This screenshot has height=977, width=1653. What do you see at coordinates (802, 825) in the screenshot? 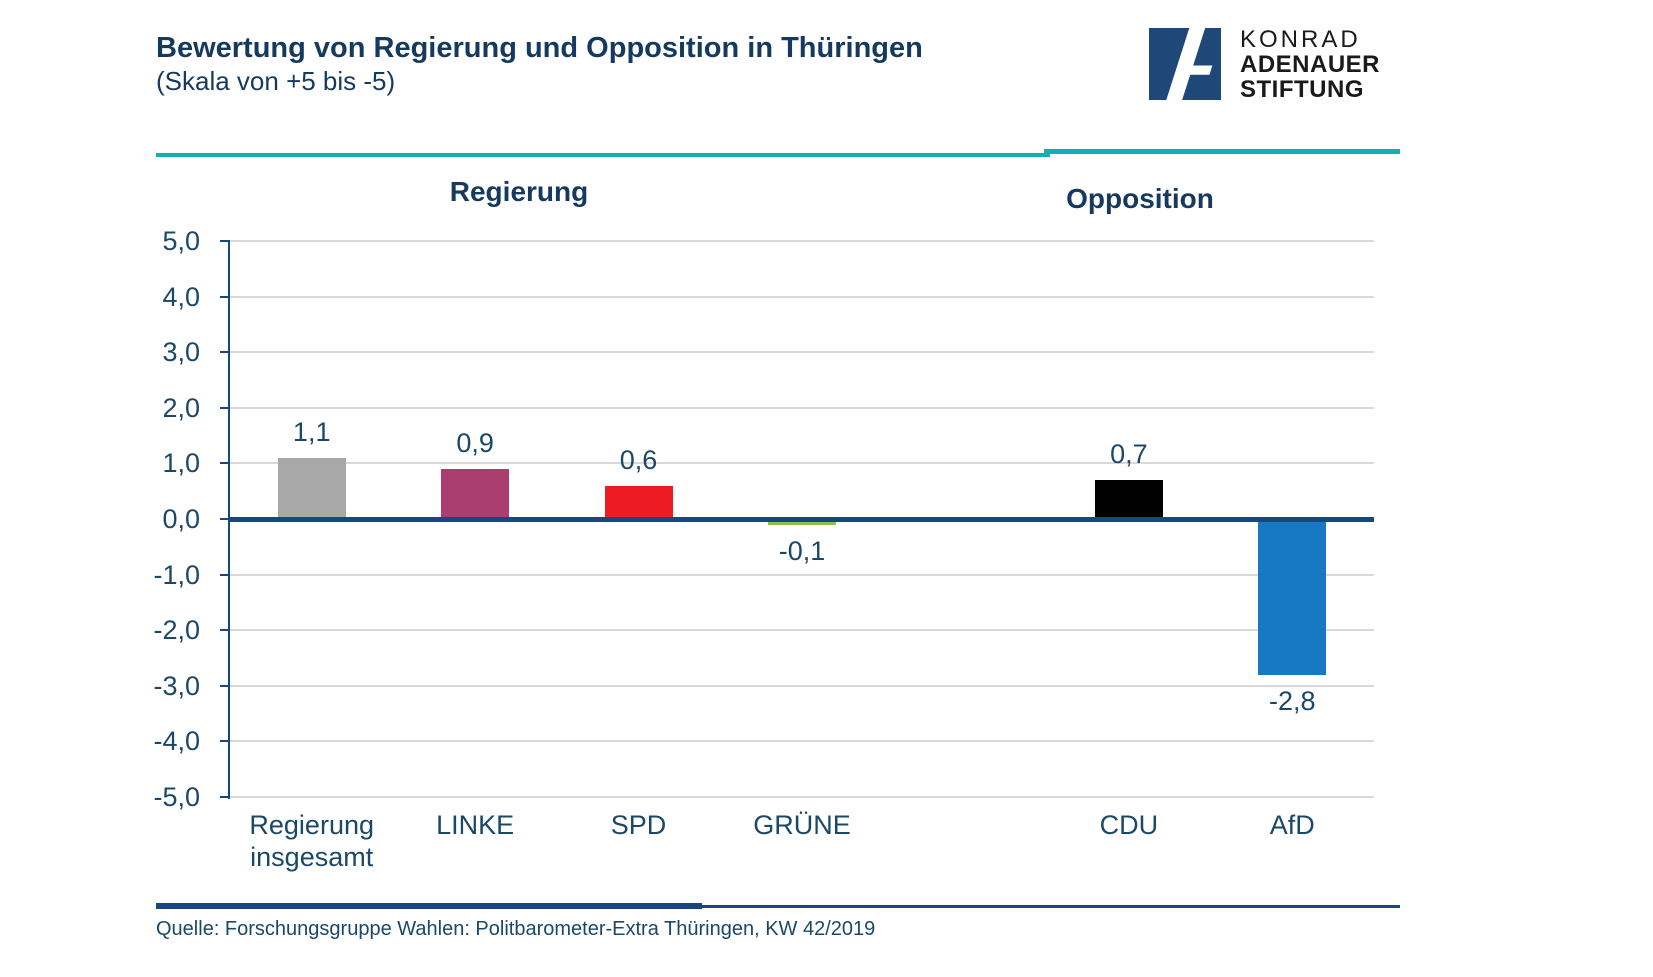
I see `x-axis-label-gr-ne: GRÜNE` at bounding box center [802, 825].